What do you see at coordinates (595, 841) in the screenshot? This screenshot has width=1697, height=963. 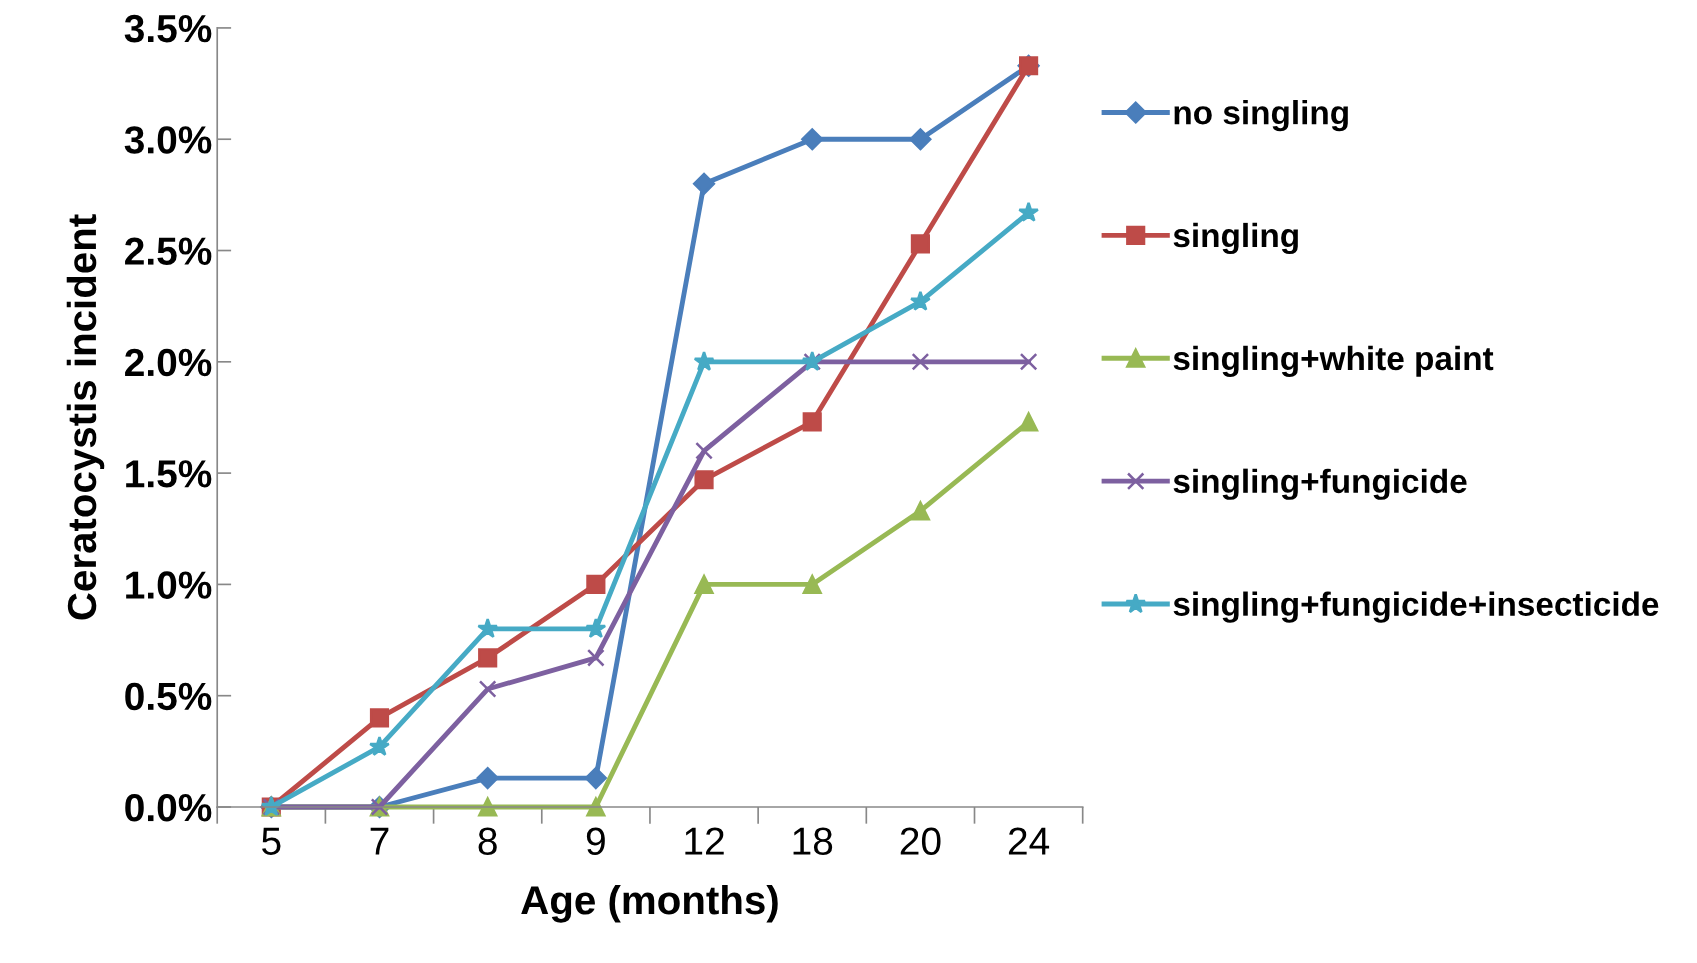 I see `x-tick-label: 9` at bounding box center [595, 841].